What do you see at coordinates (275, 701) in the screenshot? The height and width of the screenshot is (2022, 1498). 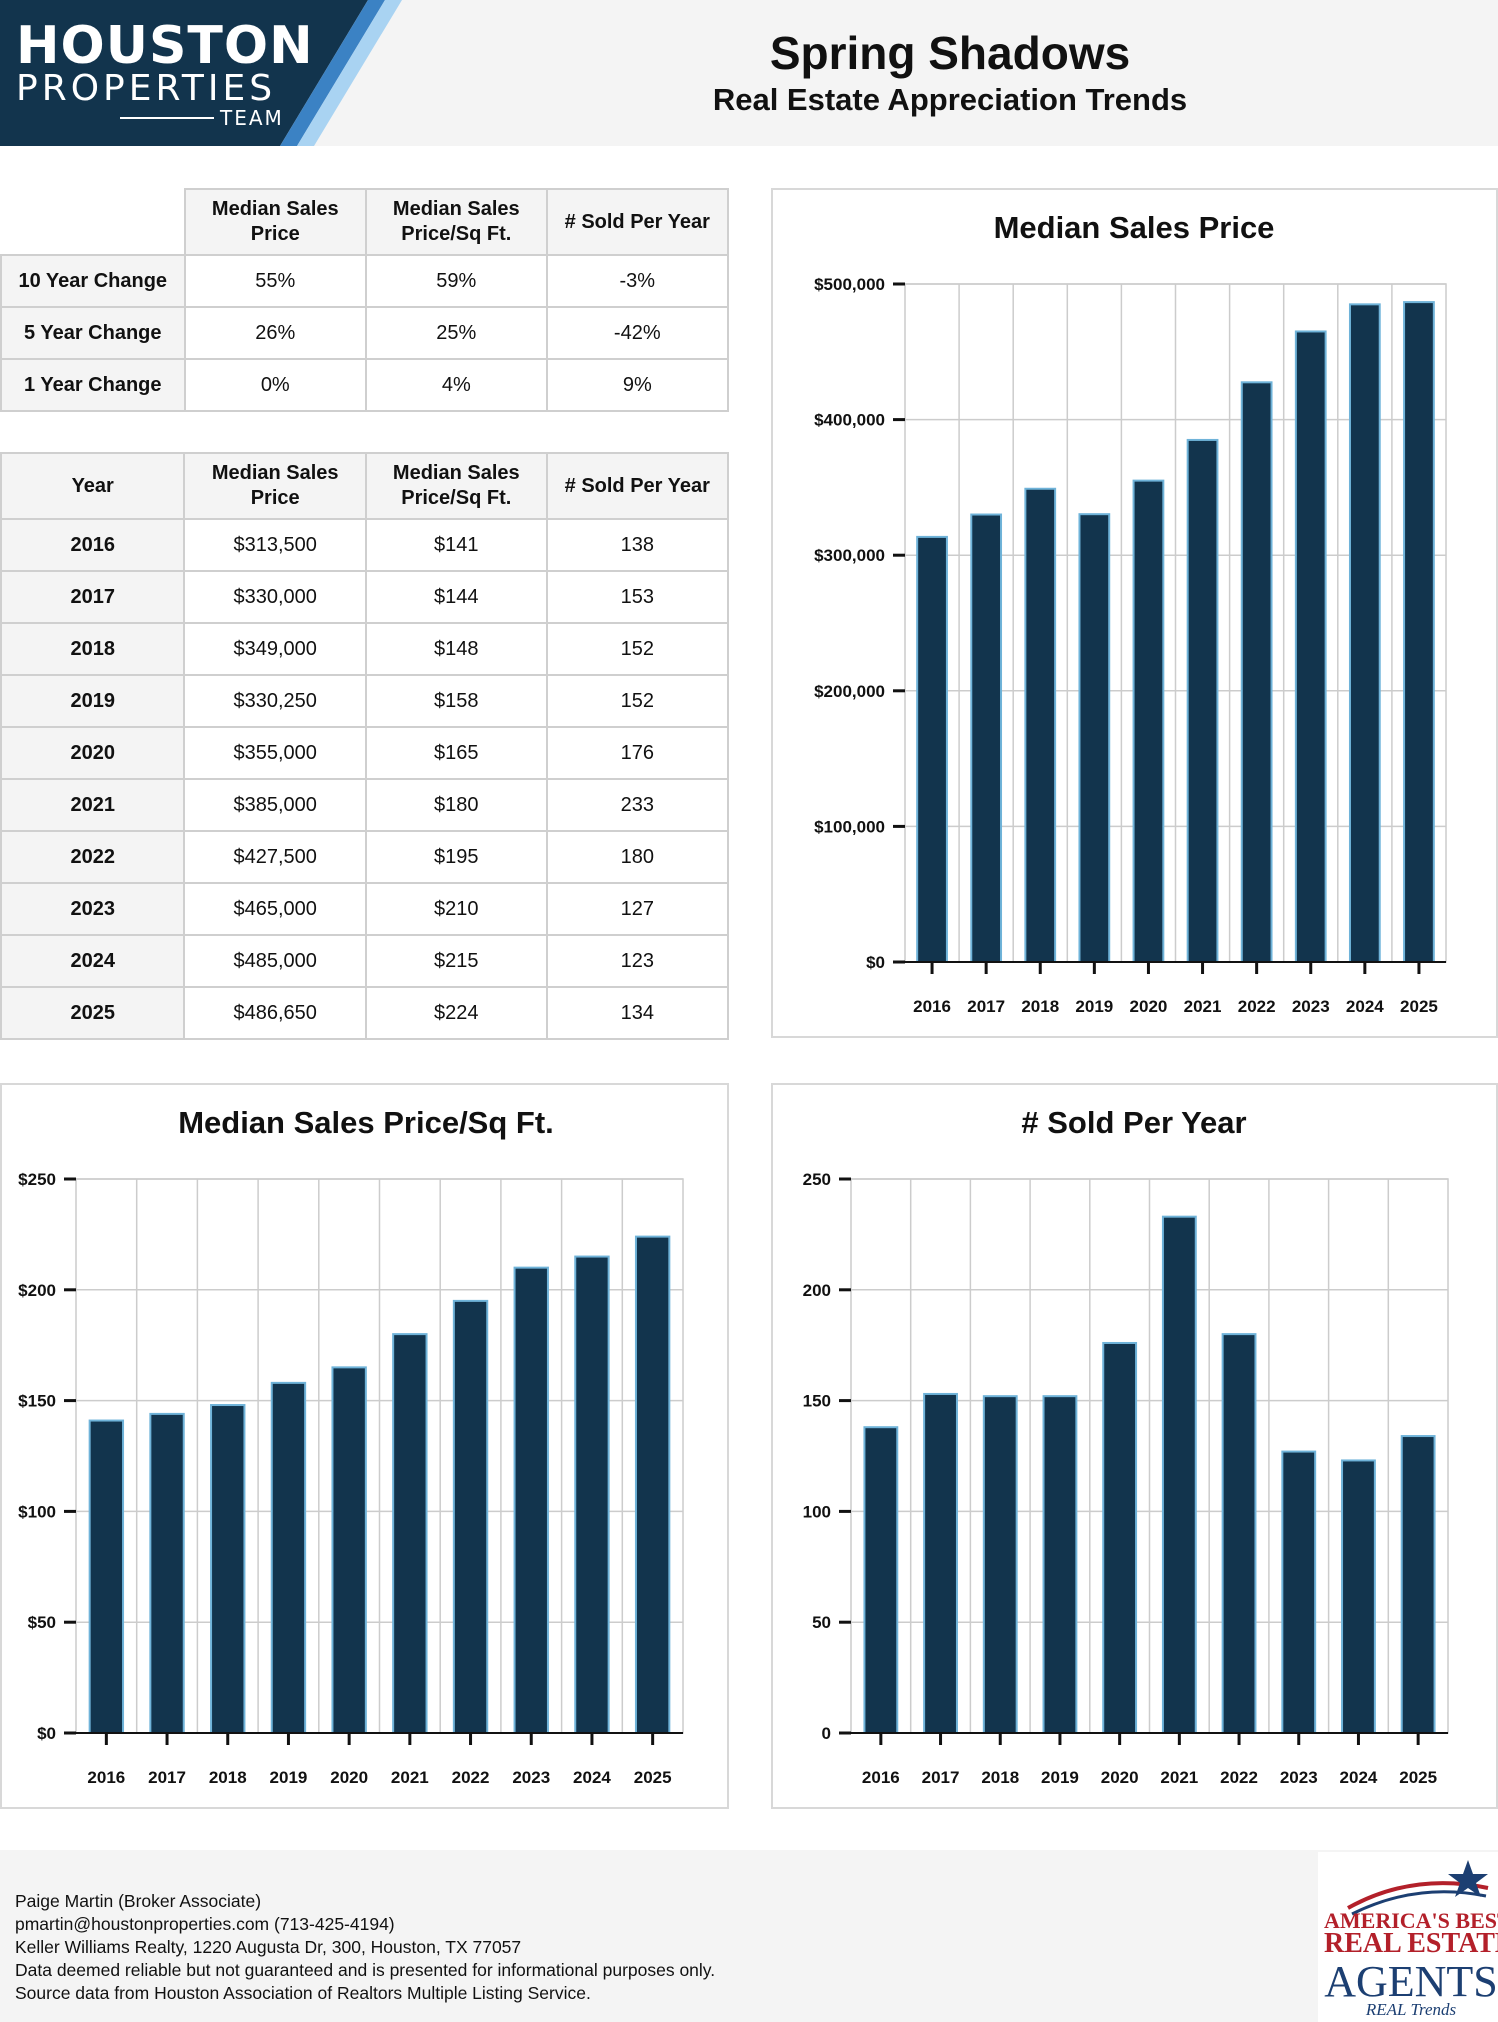 I see `cell-median-price: $330,250` at bounding box center [275, 701].